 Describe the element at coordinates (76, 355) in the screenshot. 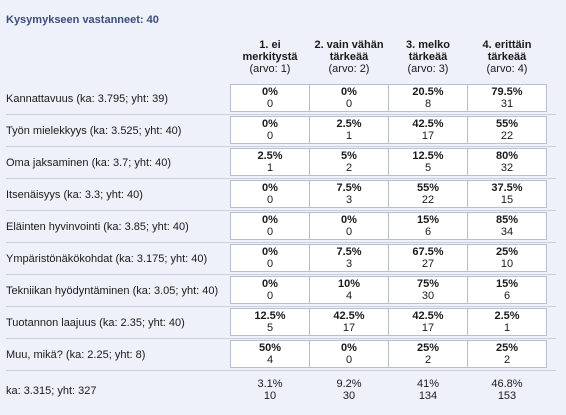

I see `row-label: Muu, mikä? (ka: 2.25; yht: 8)` at that location.